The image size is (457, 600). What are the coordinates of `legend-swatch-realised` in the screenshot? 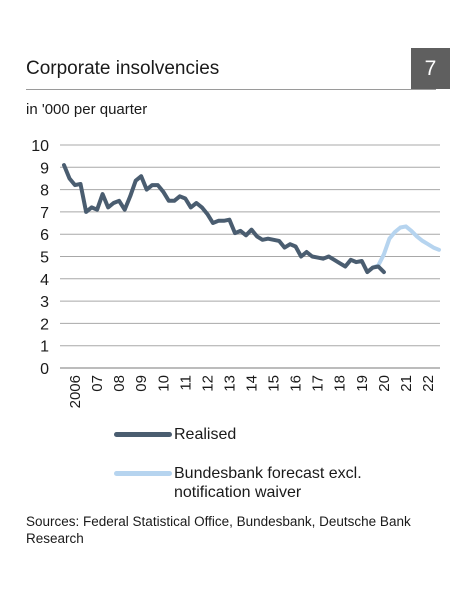 It's located at (143, 434).